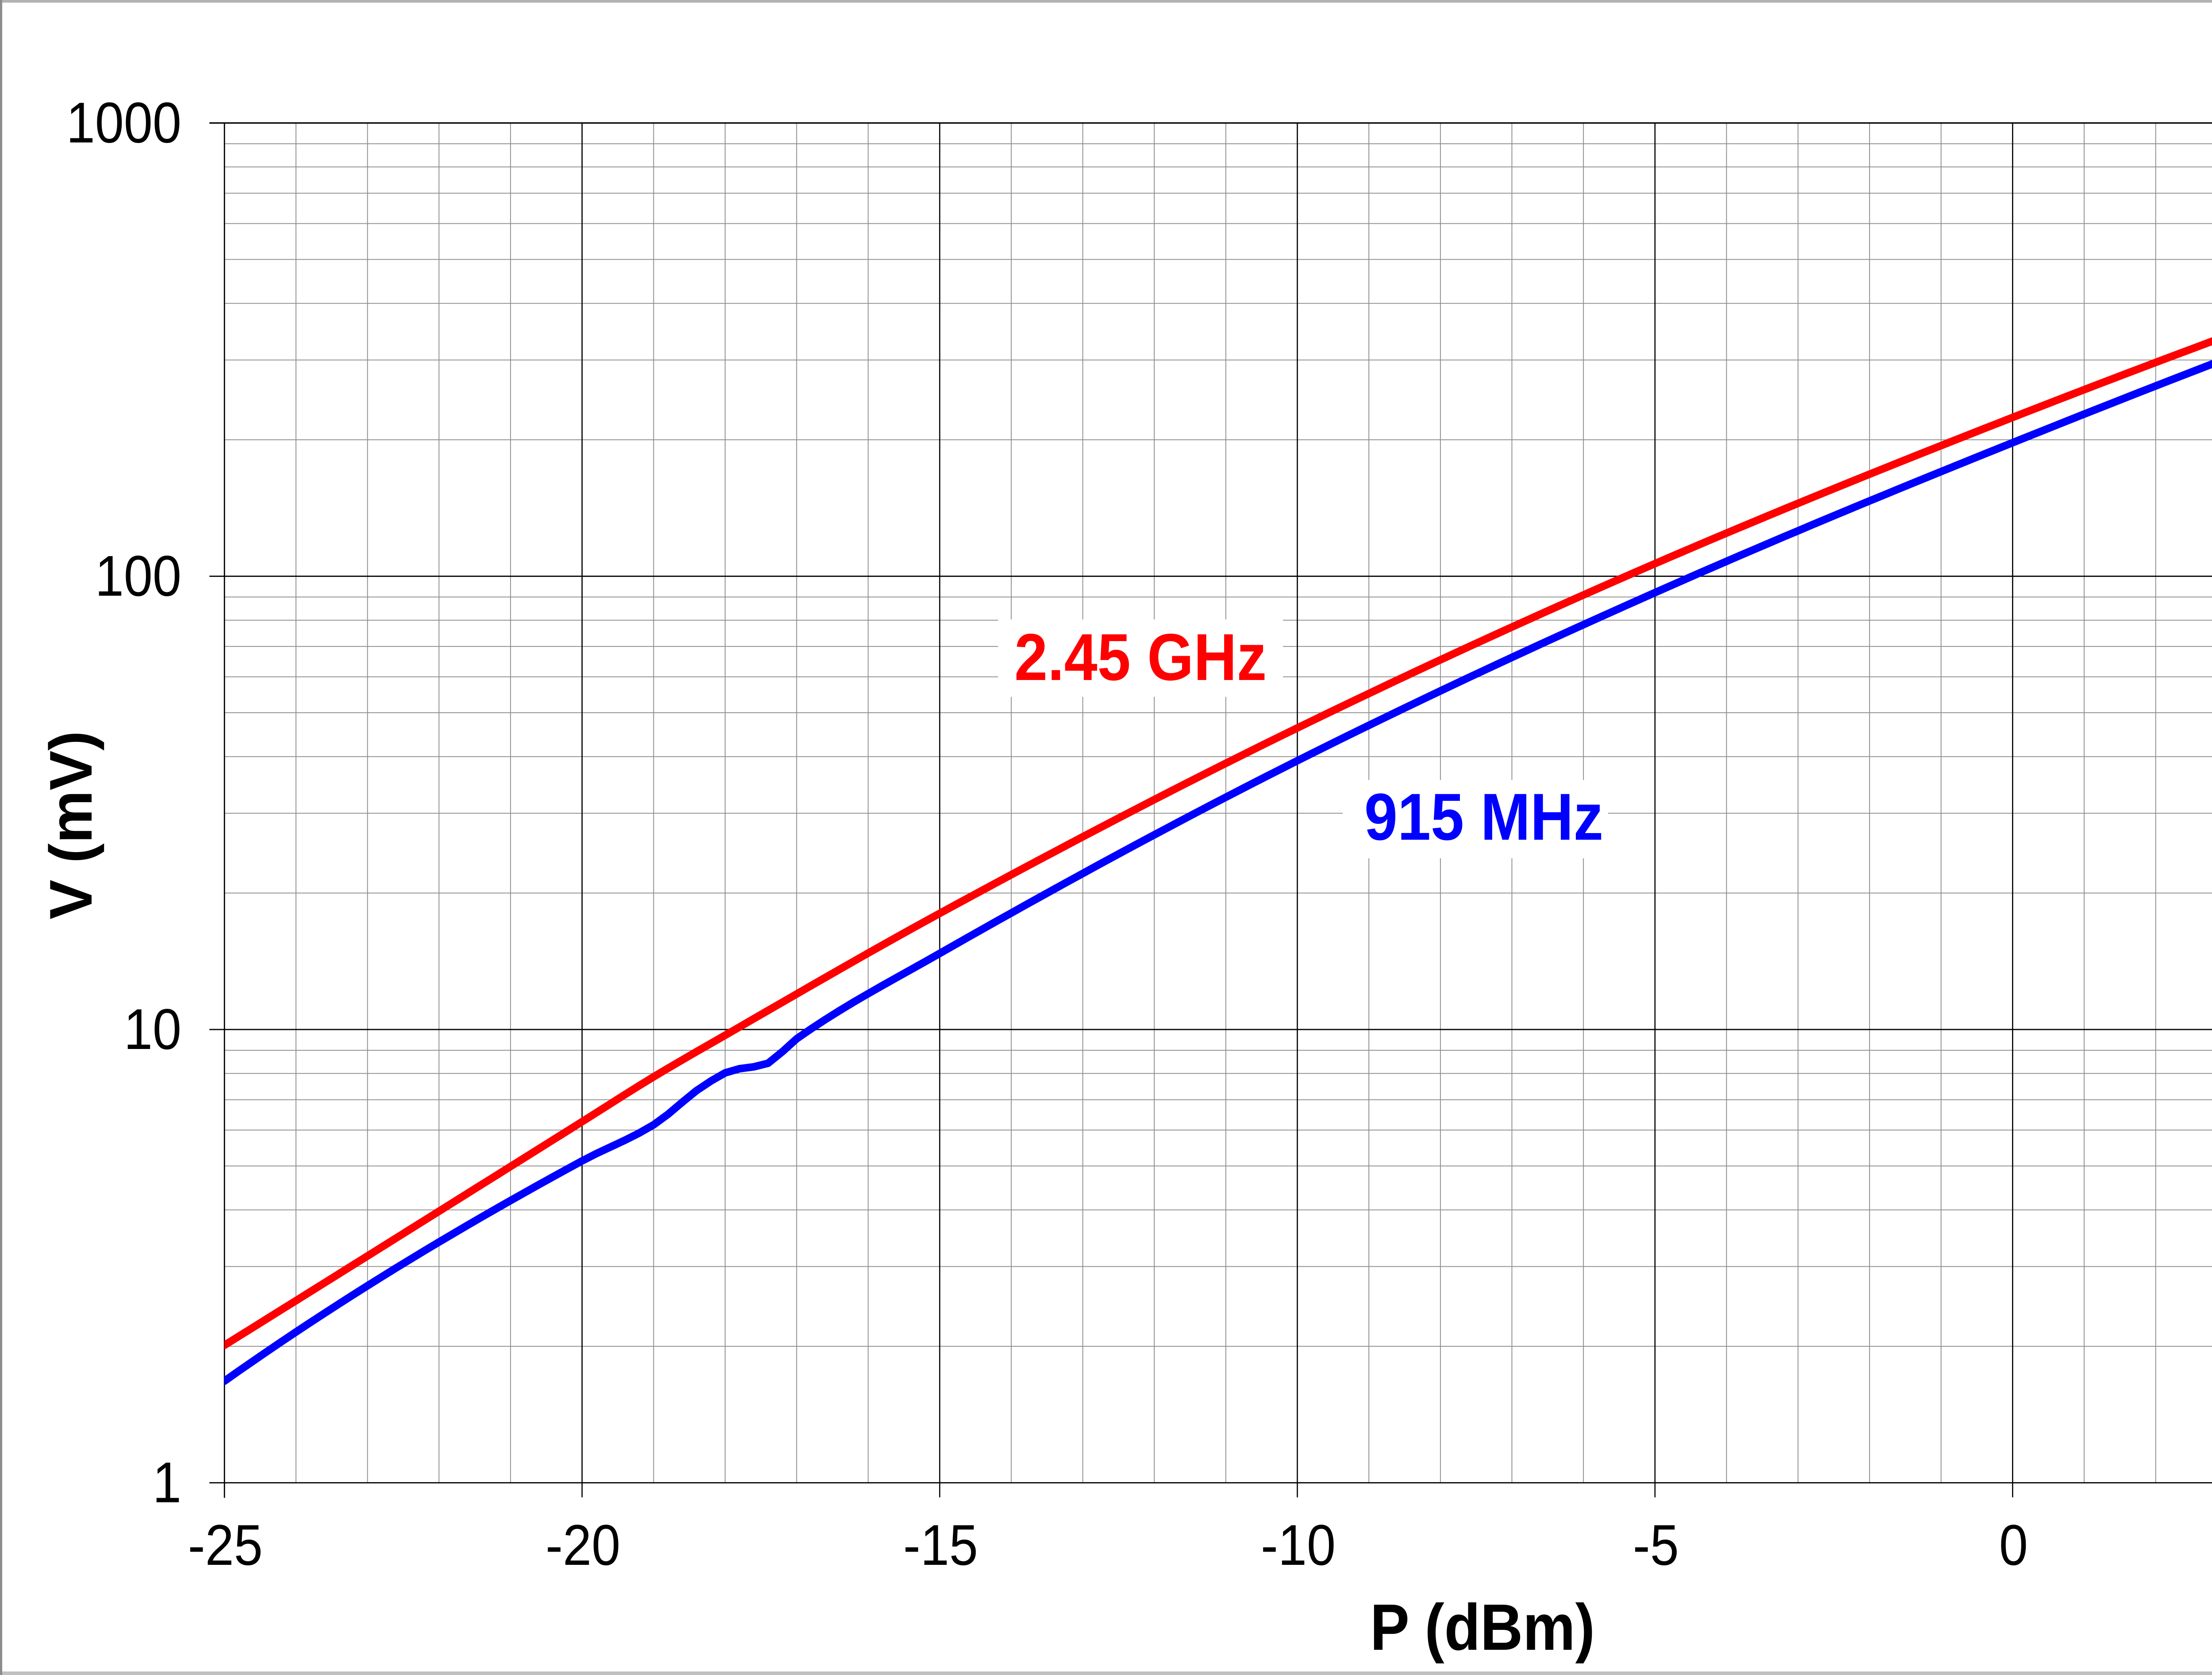 This screenshot has width=2212, height=1675. What do you see at coordinates (1483, 1627) in the screenshot?
I see `svg-text: P (dBm)` at bounding box center [1483, 1627].